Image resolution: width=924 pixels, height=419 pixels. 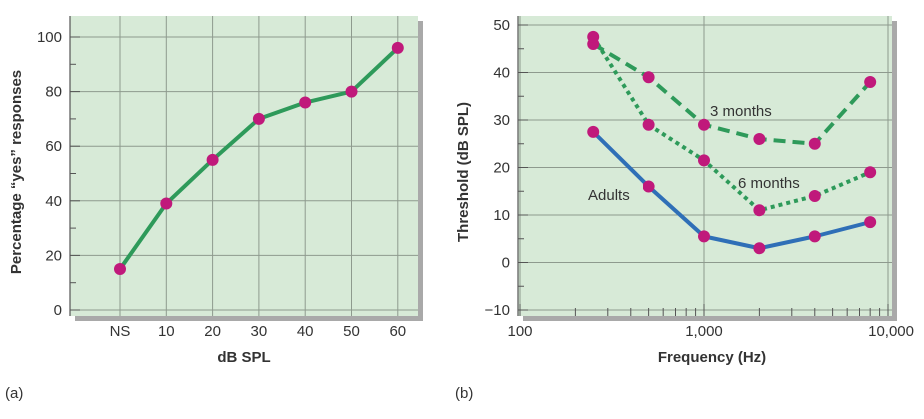 I want to click on x-tick-label: NS, so click(x=120, y=331).